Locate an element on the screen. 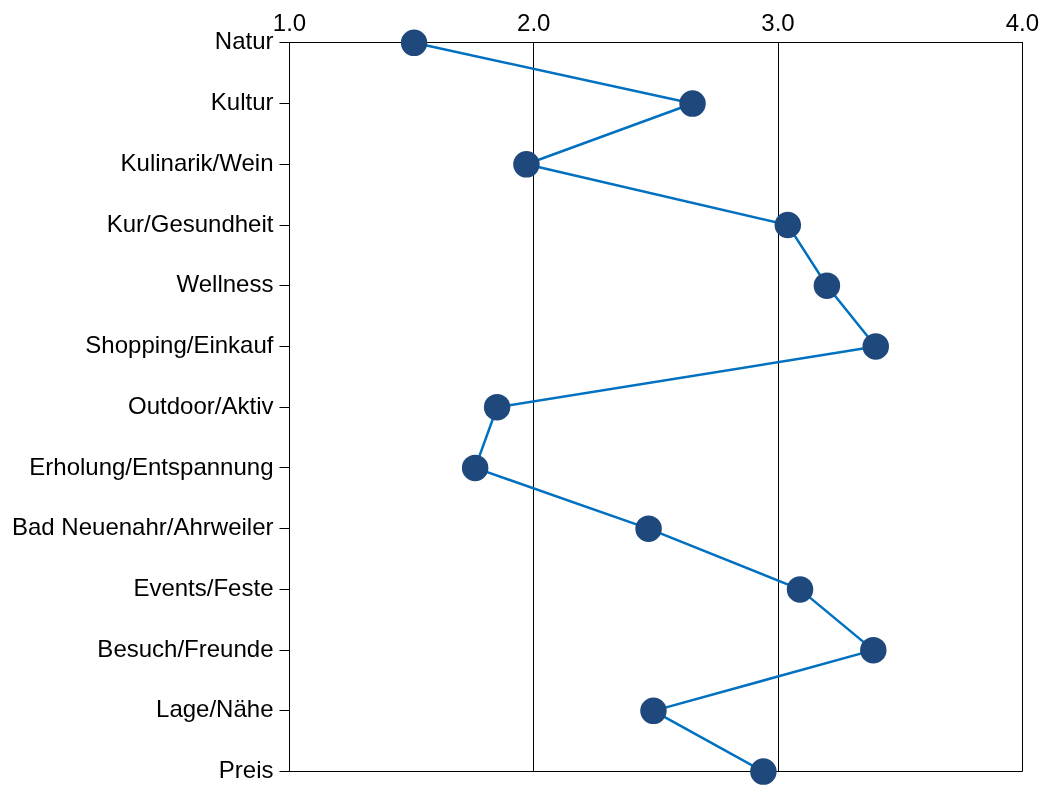  y-tick-label: Bad Neuenahr/Ahrweiler is located at coordinates (143, 527).